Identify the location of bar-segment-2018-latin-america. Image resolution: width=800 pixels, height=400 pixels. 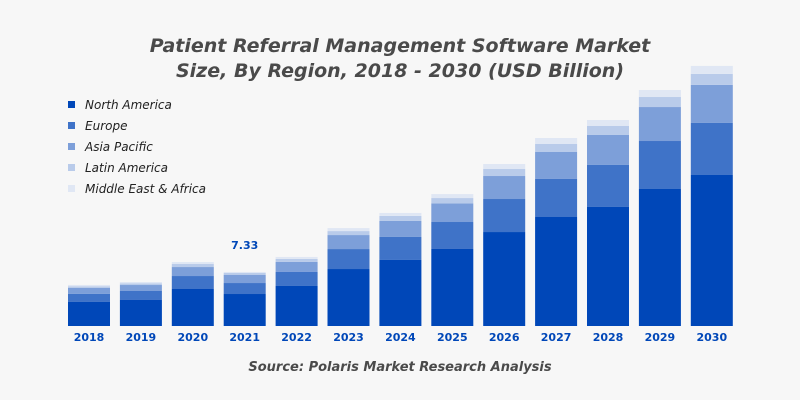
(89, 287).